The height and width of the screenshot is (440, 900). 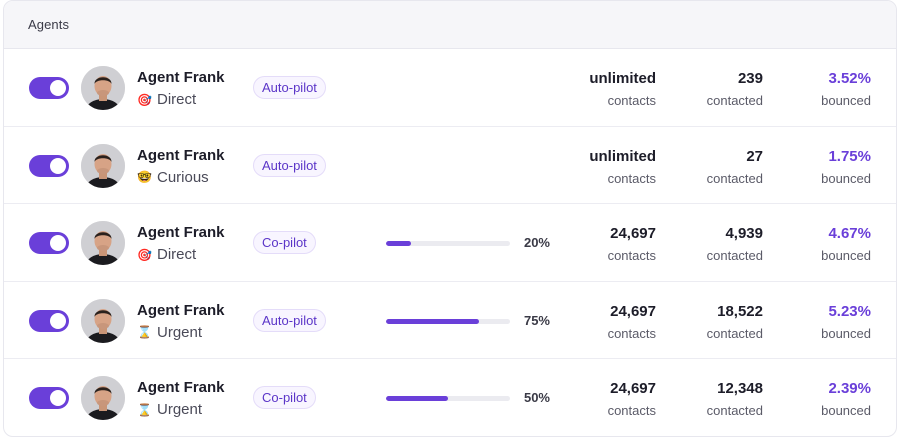 I want to click on contacted-stat: 4,939 contacted, so click(x=735, y=245).